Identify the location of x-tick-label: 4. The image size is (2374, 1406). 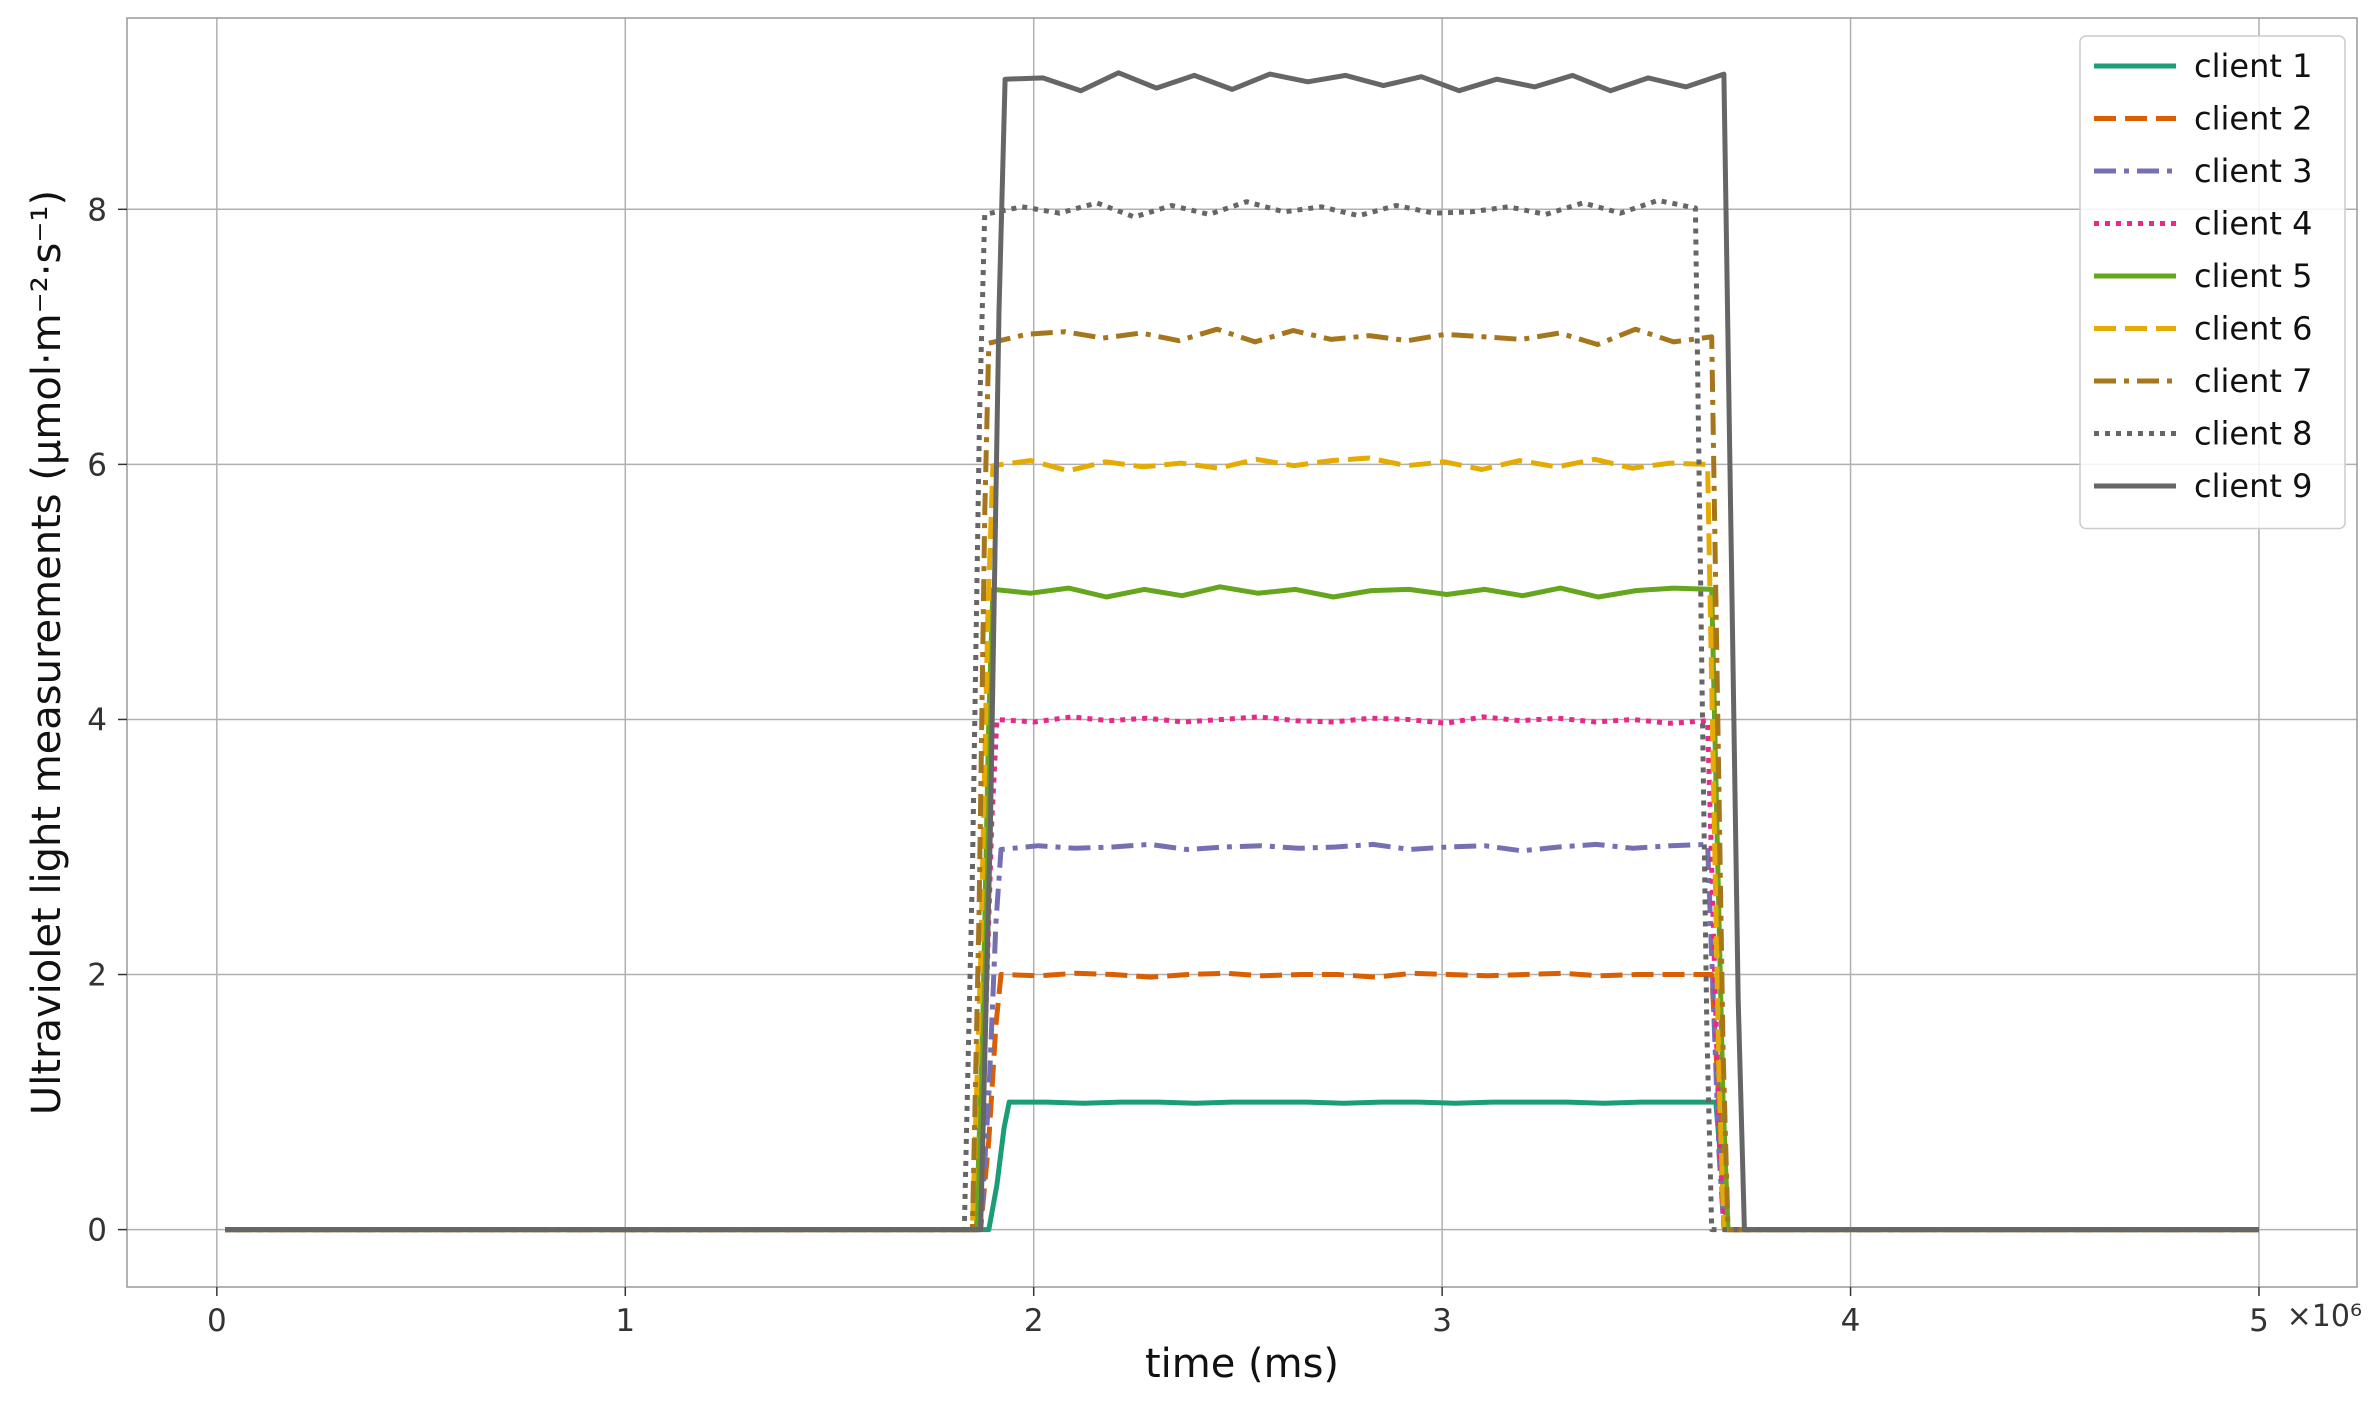
(1851, 1321).